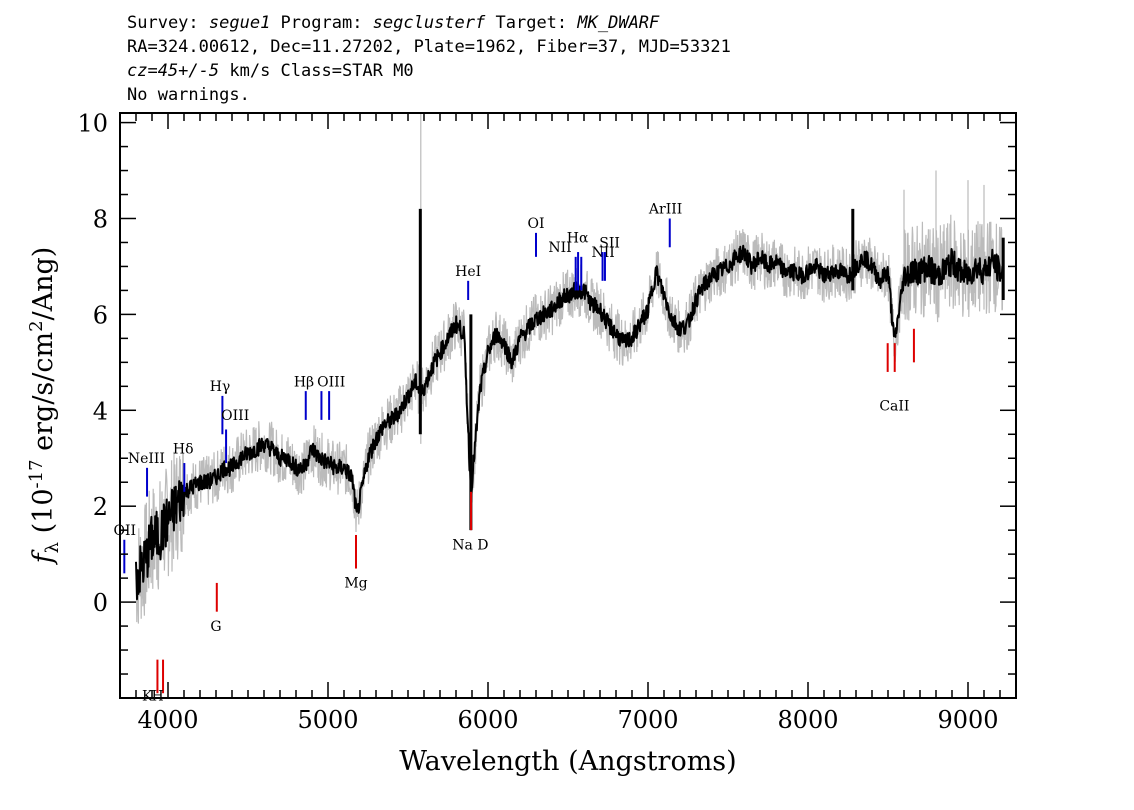 Image resolution: width=1134 pixels, height=810 pixels. I want to click on header-text: Survey:, so click(168, 23).